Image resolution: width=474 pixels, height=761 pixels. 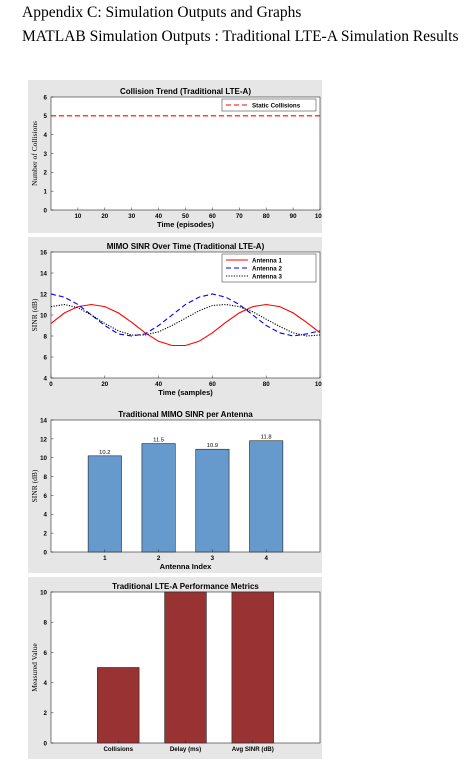 What do you see at coordinates (105, 558) in the screenshot?
I see `chart2-x-tick-label: 1` at bounding box center [105, 558].